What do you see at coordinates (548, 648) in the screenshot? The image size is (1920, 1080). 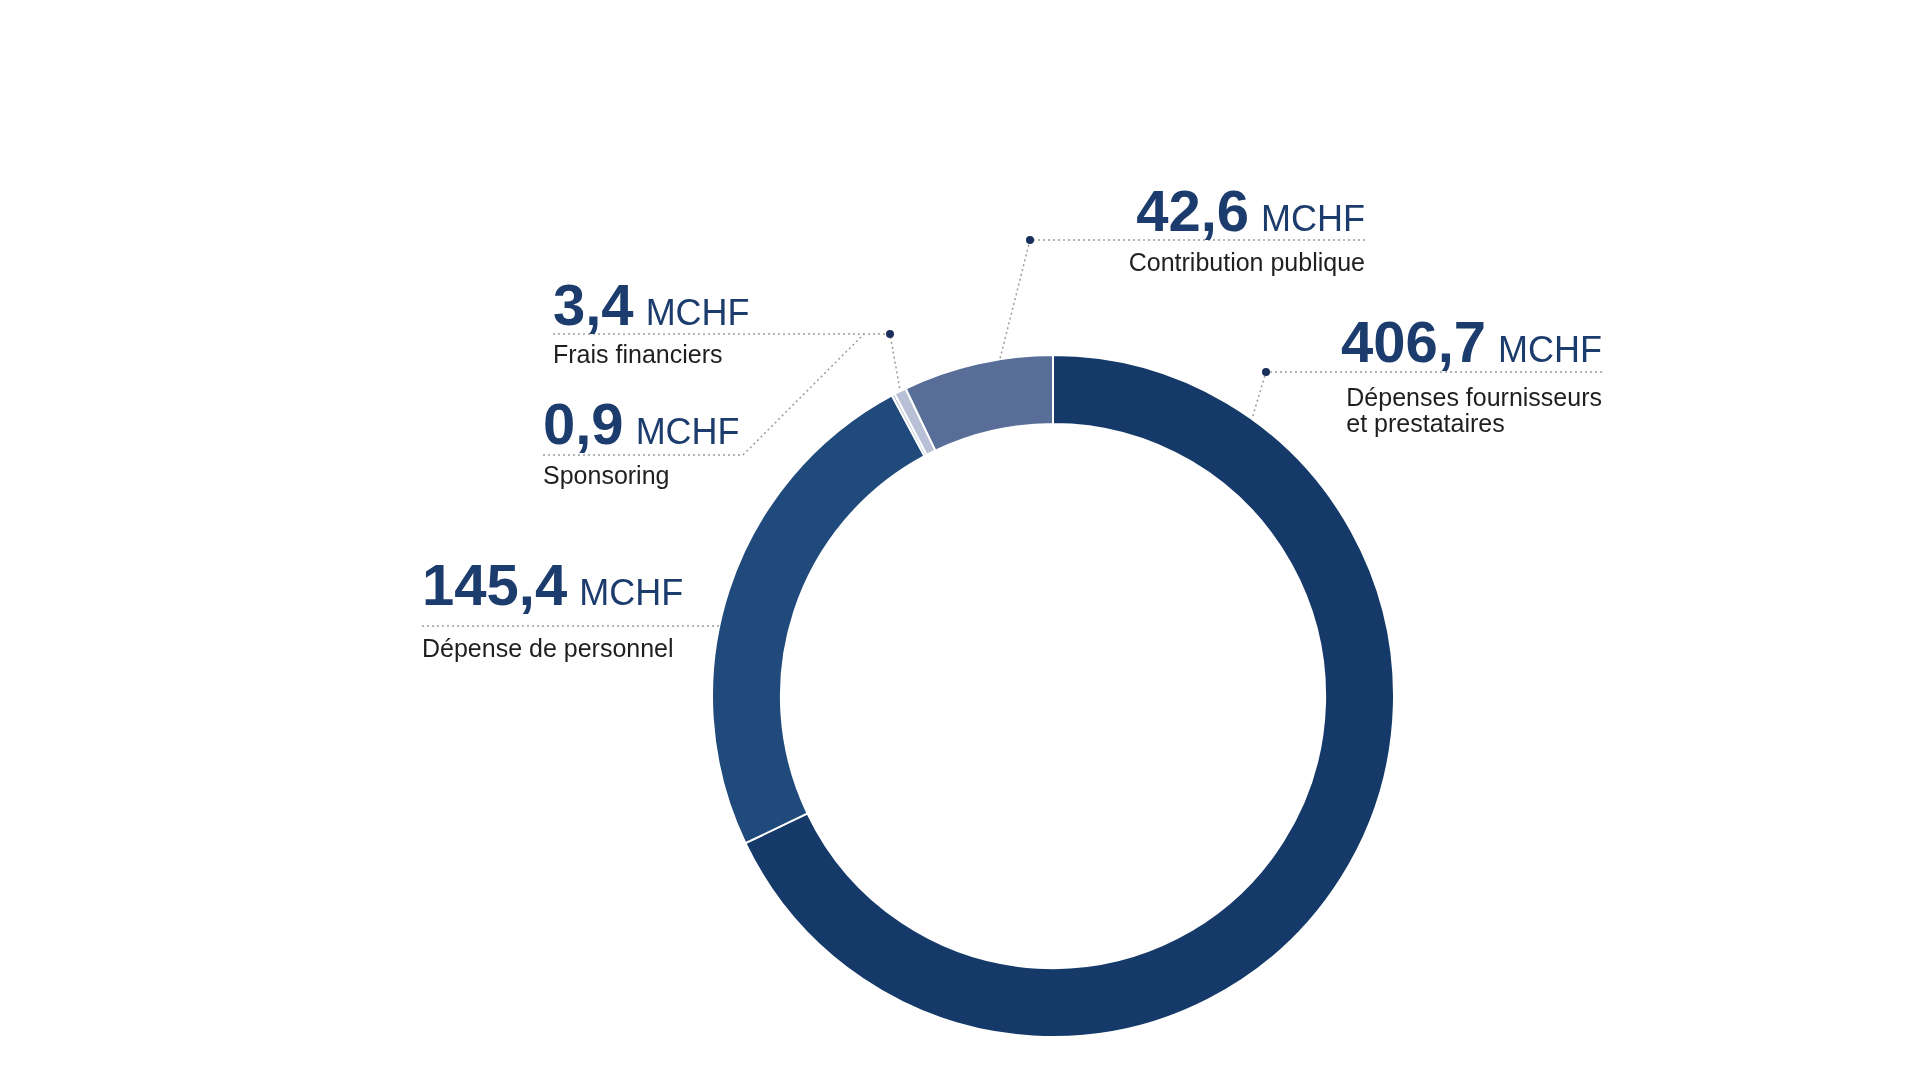 I see `slice-label: Dépense de personnel` at bounding box center [548, 648].